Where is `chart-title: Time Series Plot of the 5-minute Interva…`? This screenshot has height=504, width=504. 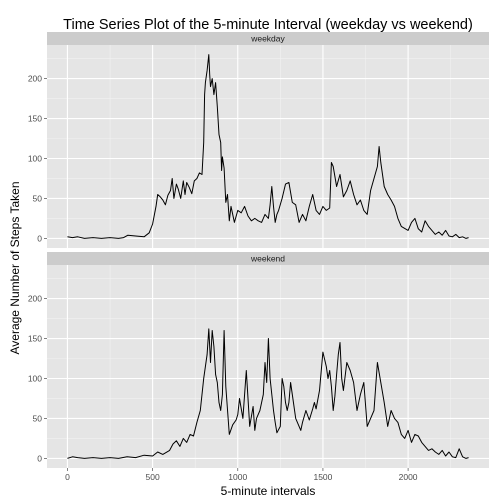
chart-title: Time Series Plot of the 5-minute Interva… is located at coordinates (268, 25).